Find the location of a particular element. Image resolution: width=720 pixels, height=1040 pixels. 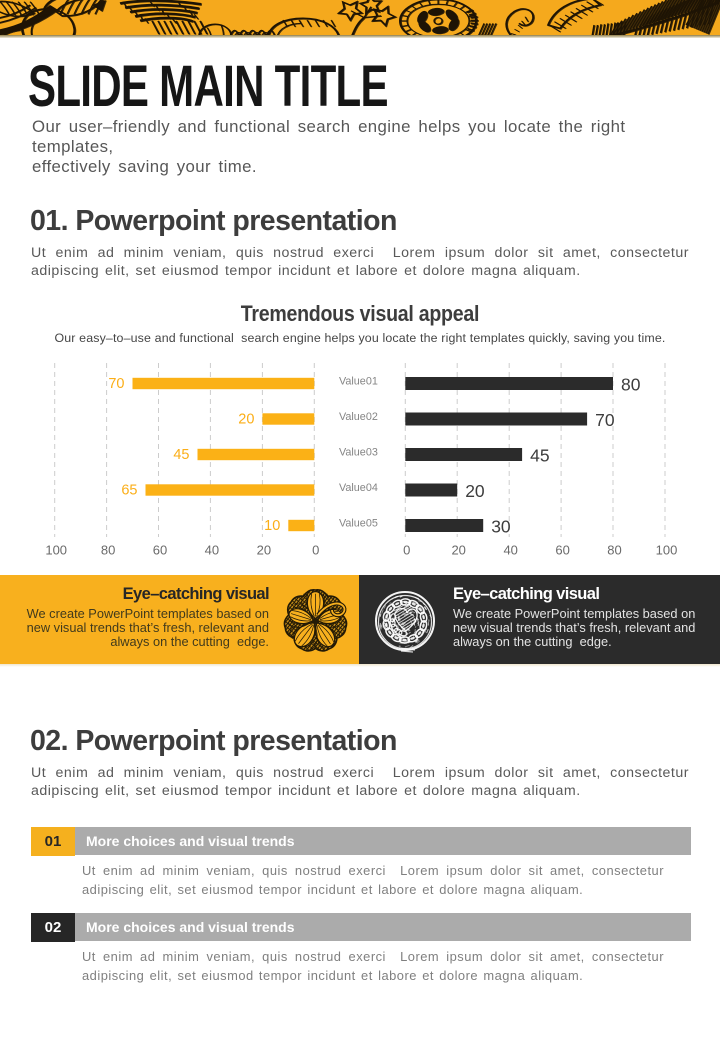

svg-text: Value05 is located at coordinates (358, 523).